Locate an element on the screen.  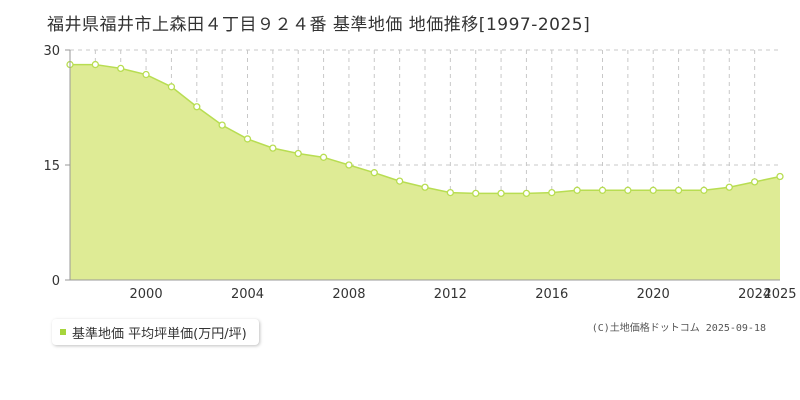
x-tick-label: 2012 is located at coordinates (450, 294).